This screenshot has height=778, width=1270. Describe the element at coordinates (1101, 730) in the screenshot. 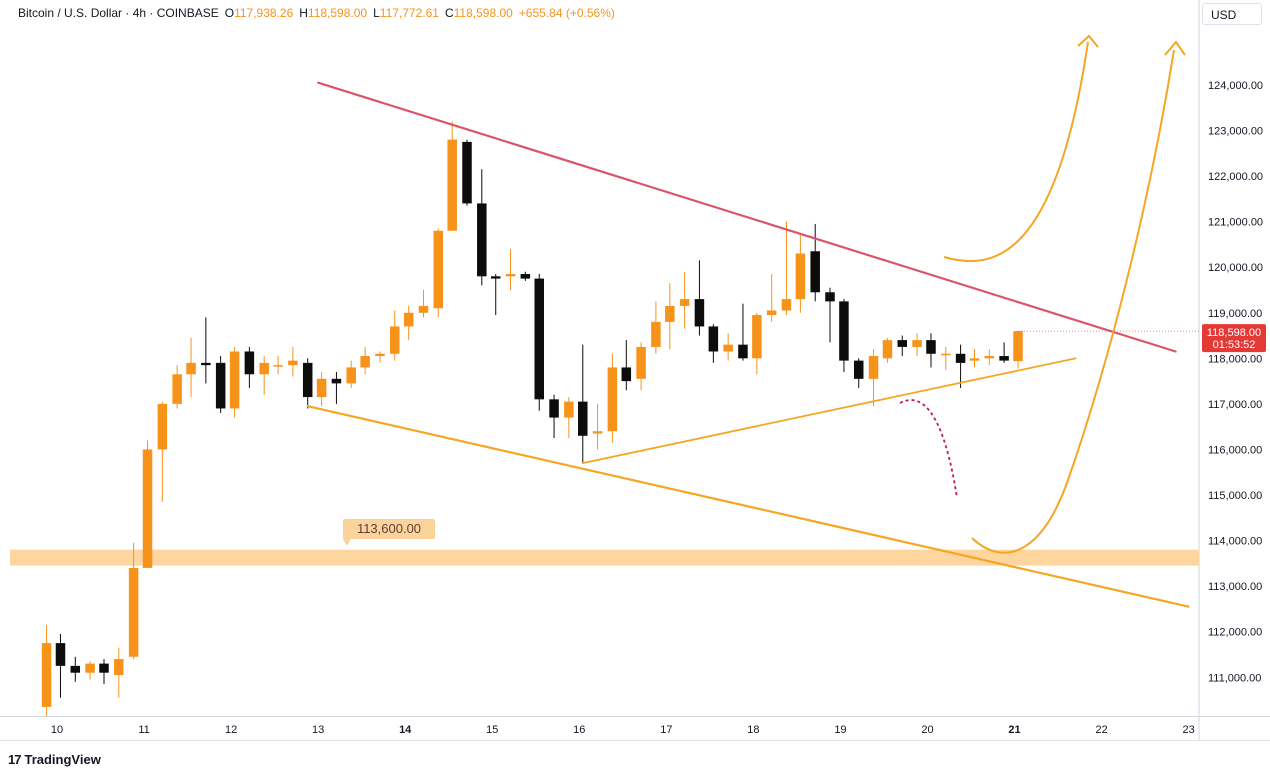

I see `x-tick-label: 22` at that location.